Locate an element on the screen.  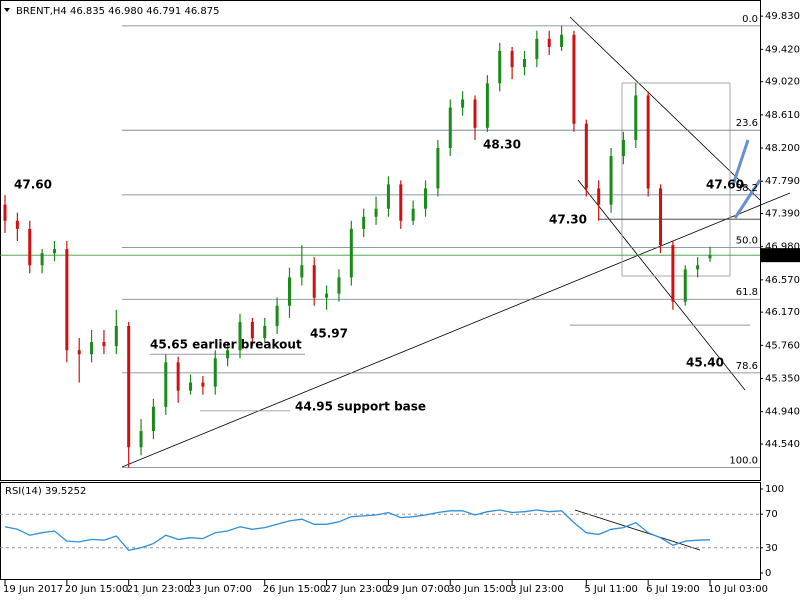
y-tick-label: 48.610 is located at coordinates (782, 115).